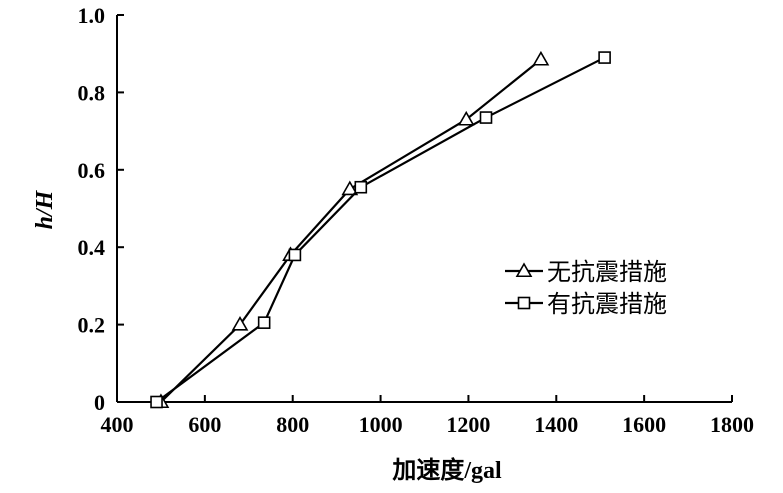 The width and height of the screenshot is (783, 493). Describe the element at coordinates (204, 424) in the screenshot. I see `x-tick-label: 600` at that location.